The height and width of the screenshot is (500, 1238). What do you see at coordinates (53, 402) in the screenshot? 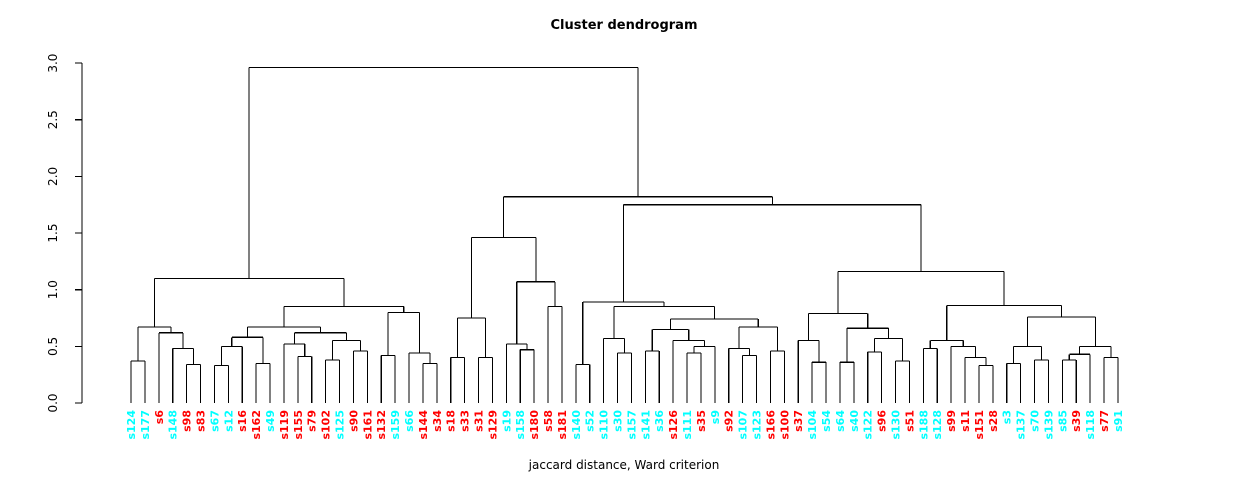
I see `y-tick-label-0.0: 0.0` at bounding box center [53, 402].